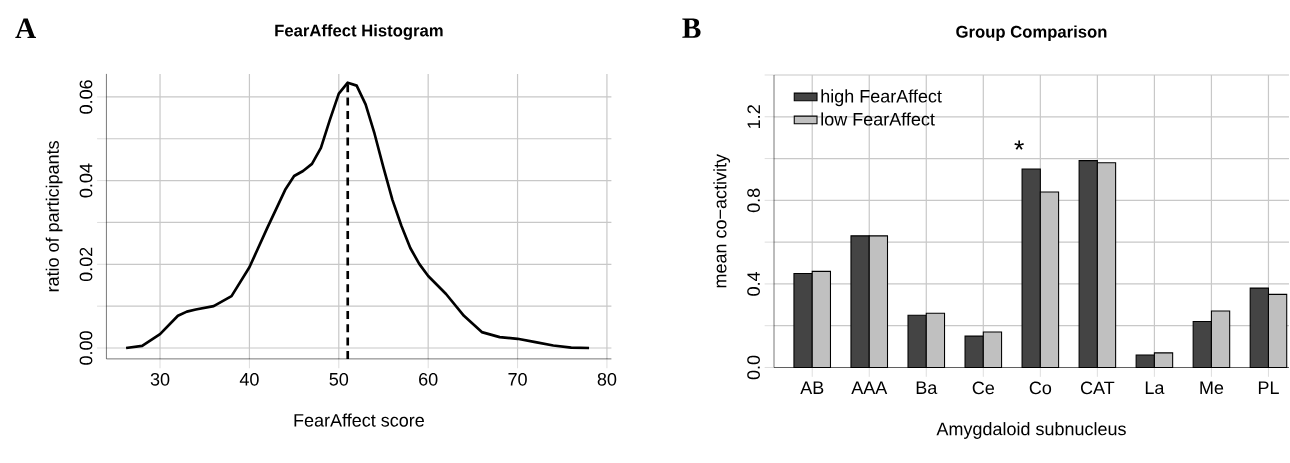 This screenshot has height=463, width=1290. What do you see at coordinates (86, 180) in the screenshot?
I see `y-tick-label: 0.04` at bounding box center [86, 180].